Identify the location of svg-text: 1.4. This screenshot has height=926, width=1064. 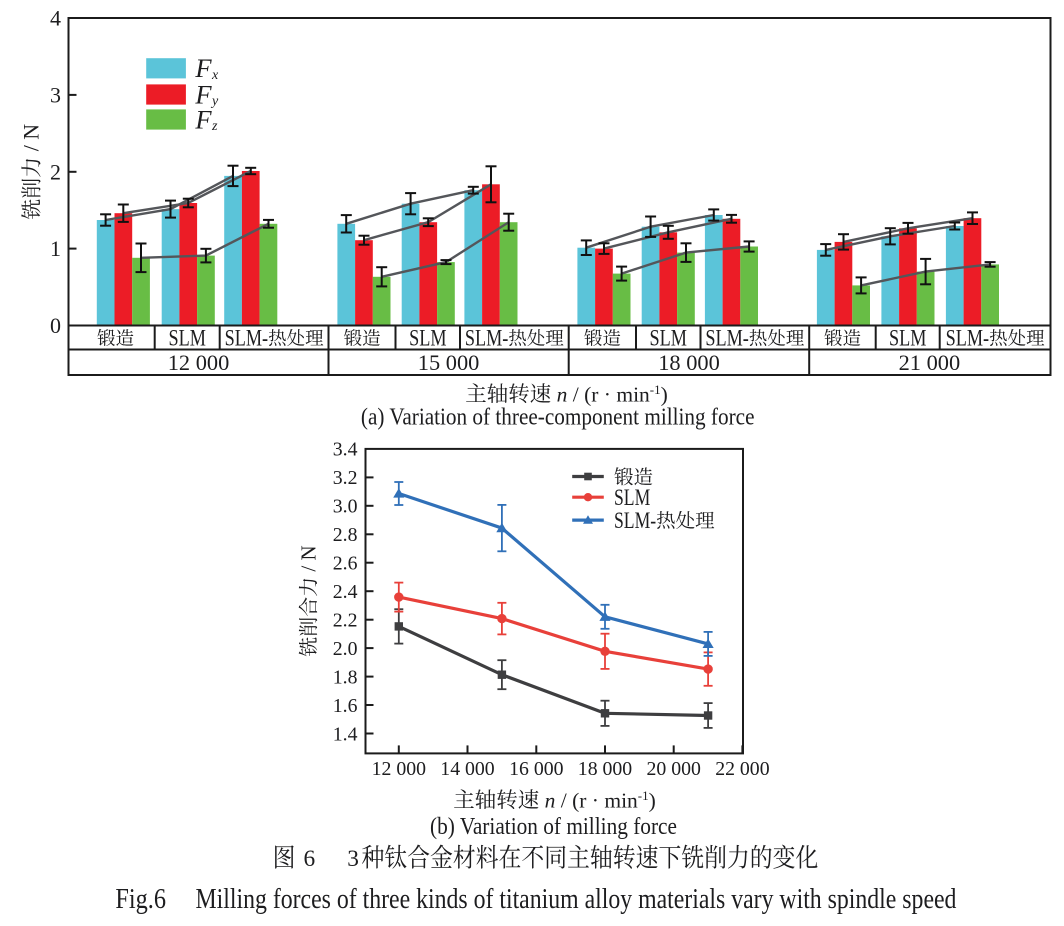
(345, 734).